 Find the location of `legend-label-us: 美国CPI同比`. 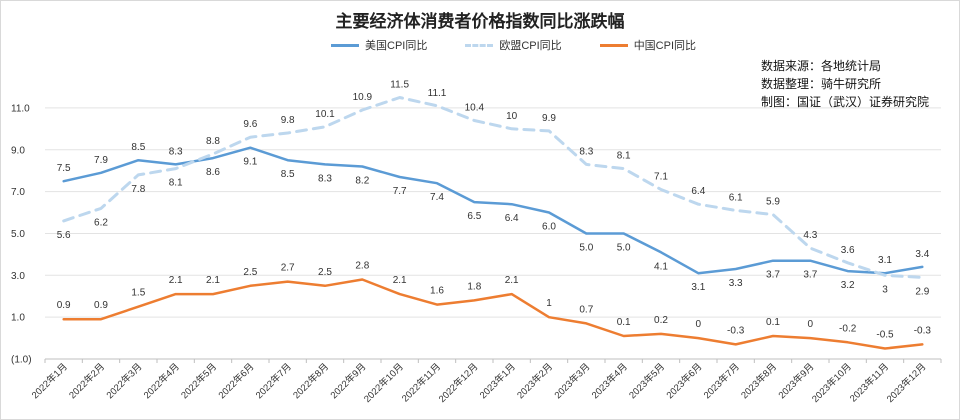

legend-label-us: 美国CPI同比 is located at coordinates (396, 46).